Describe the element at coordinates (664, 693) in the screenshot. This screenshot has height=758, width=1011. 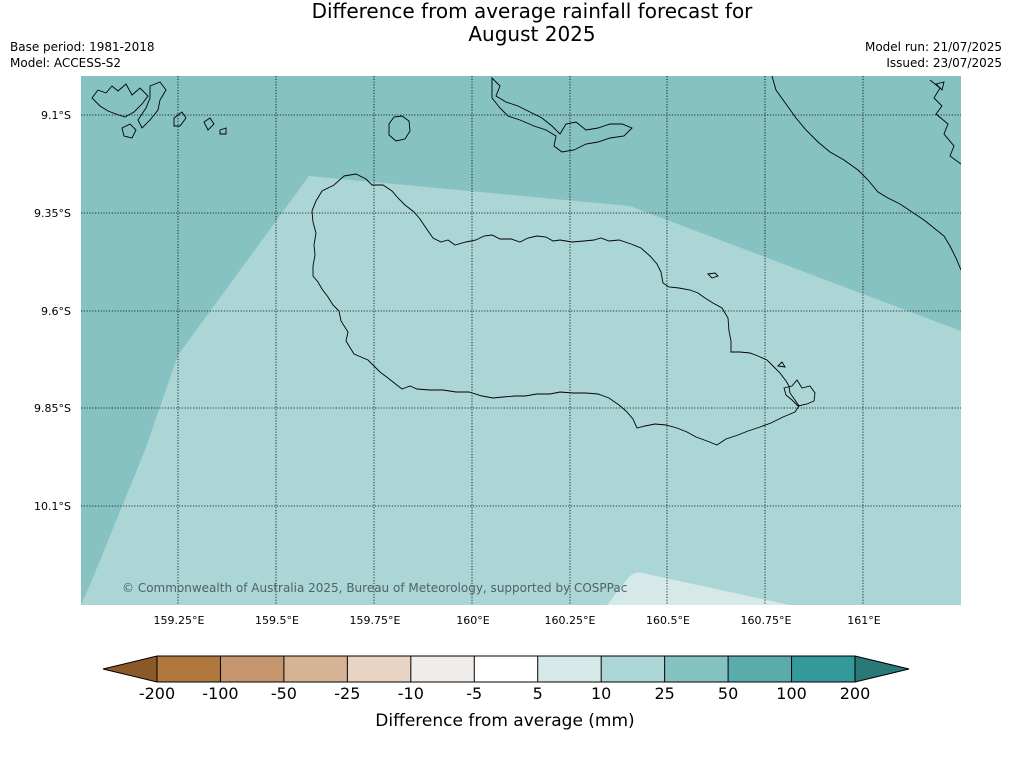
I see `colorbar-tick-label: 25` at that location.